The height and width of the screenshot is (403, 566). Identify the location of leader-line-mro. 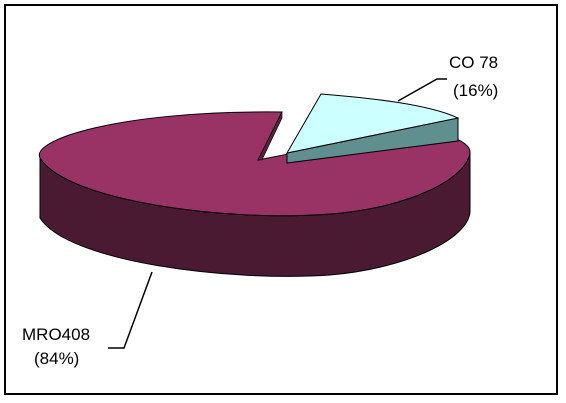
(130, 310).